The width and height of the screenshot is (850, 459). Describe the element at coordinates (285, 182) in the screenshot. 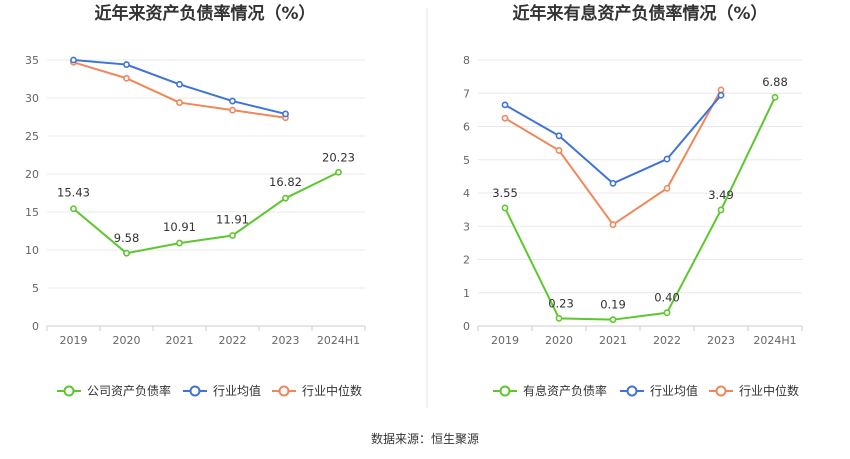

I see `data-label: 16.82` at that location.